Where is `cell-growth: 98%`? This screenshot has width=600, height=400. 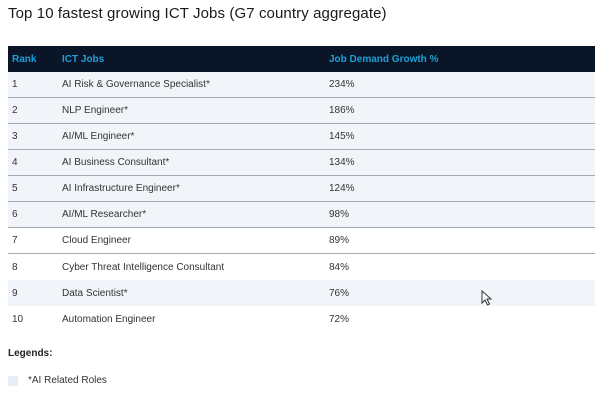 cell-growth: 98% is located at coordinates (339, 214).